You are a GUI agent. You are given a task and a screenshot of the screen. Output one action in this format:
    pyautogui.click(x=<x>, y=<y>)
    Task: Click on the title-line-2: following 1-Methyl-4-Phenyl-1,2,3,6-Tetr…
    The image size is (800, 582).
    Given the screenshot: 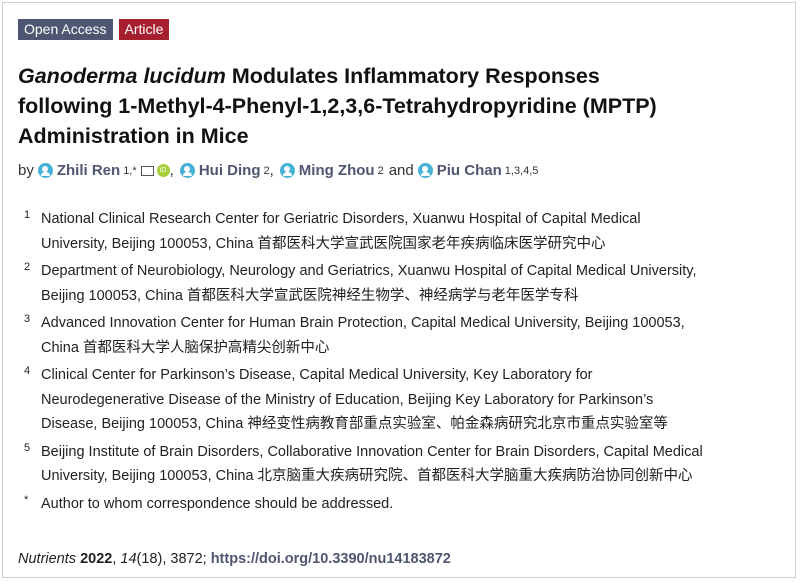 What is the action you would take?
    pyautogui.click(x=337, y=106)
    